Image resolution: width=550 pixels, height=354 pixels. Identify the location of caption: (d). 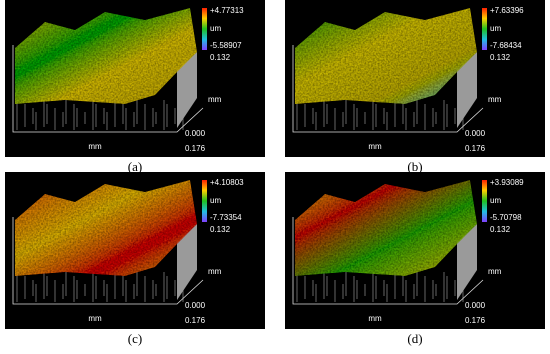
(414, 338).